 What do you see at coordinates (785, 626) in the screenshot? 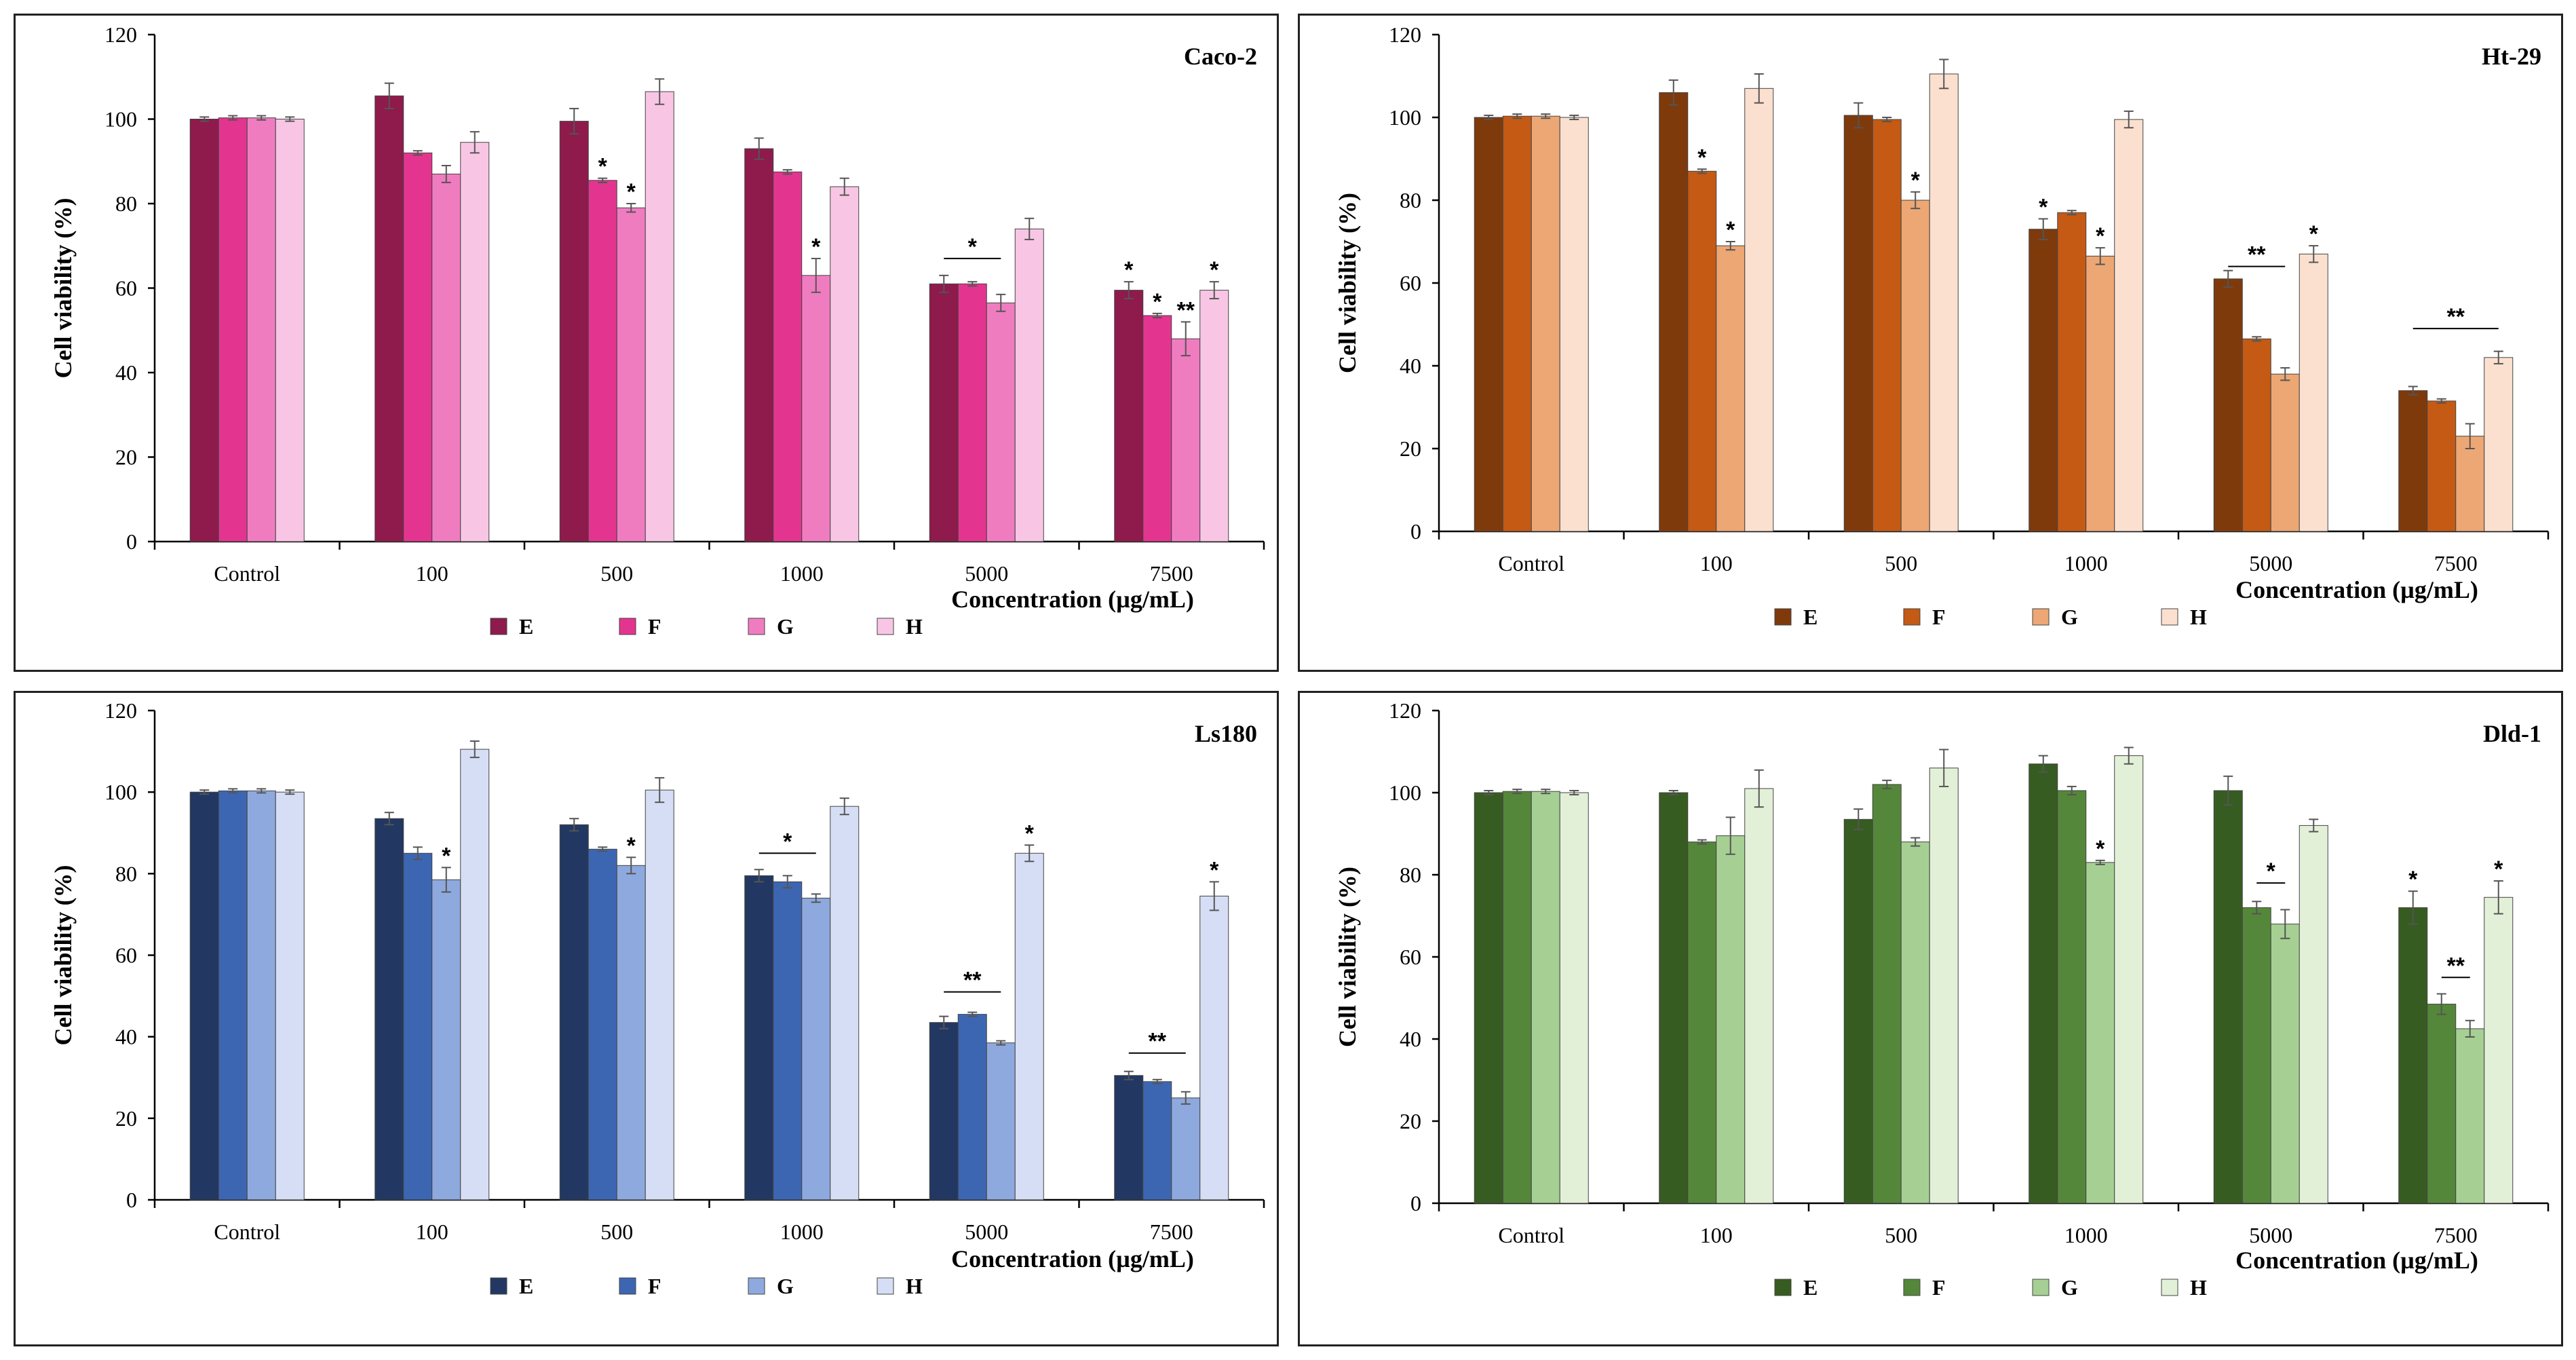
I see `legend-label: G` at bounding box center [785, 626].